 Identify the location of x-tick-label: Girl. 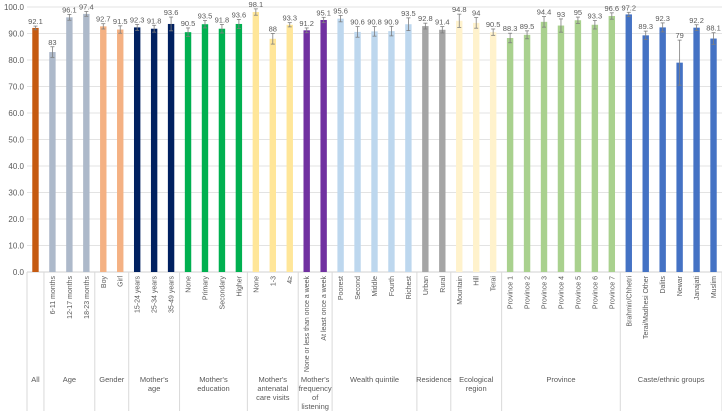
(121, 281).